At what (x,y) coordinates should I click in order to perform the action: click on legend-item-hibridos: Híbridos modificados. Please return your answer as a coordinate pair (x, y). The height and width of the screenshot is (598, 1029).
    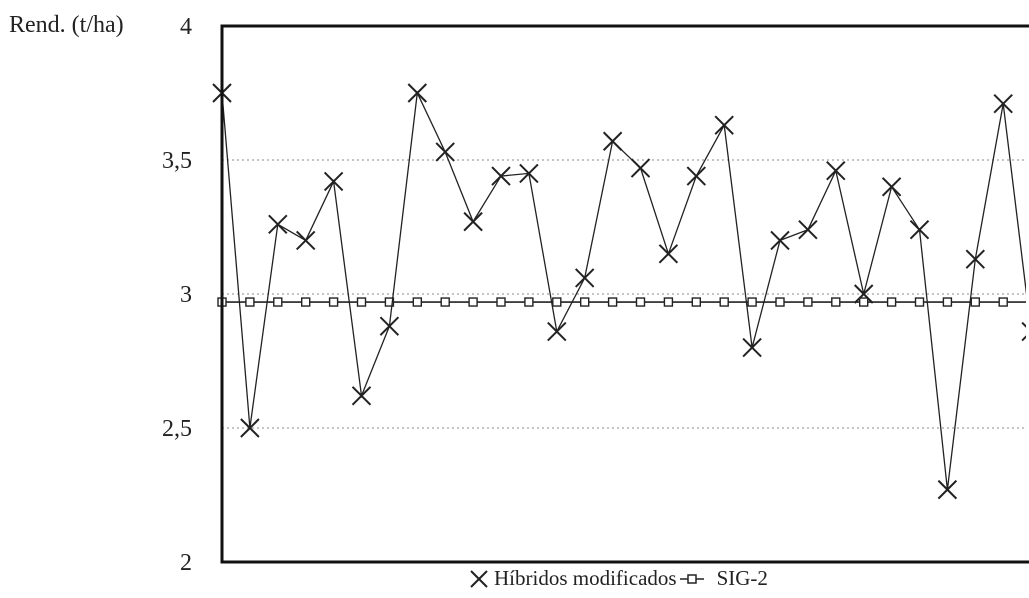
    Looking at the image, I should click on (572, 578).